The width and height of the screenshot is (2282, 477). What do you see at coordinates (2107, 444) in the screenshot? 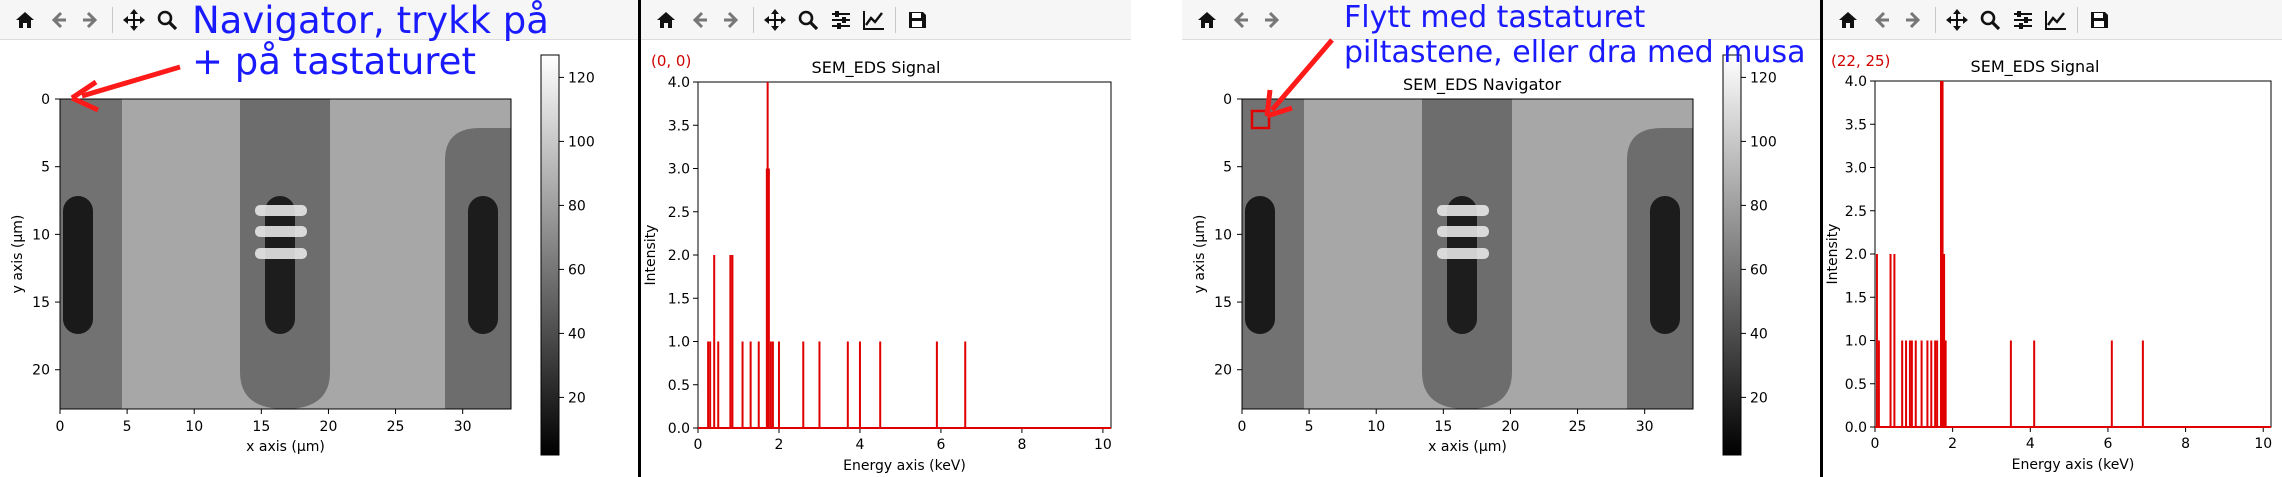
I see `x-tick-label: 6` at bounding box center [2107, 444].